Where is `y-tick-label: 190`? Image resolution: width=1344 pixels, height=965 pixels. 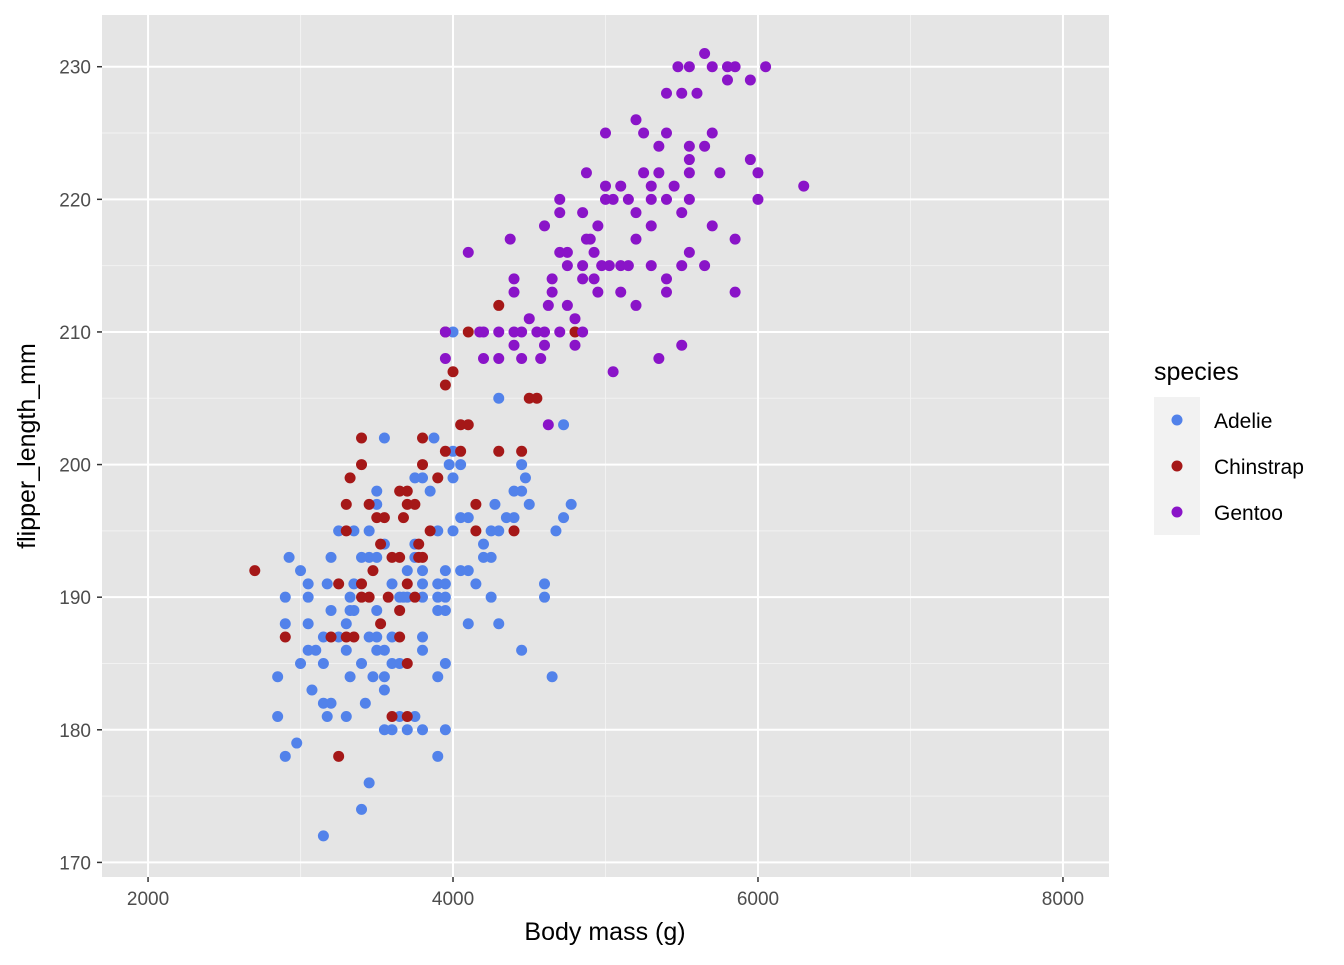
y-tick-label: 190 is located at coordinates (75, 598).